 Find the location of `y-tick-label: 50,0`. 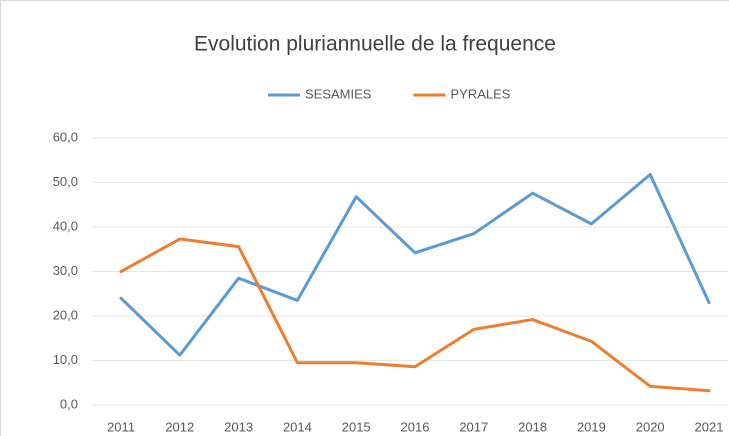

y-tick-label: 50,0 is located at coordinates (65, 181).